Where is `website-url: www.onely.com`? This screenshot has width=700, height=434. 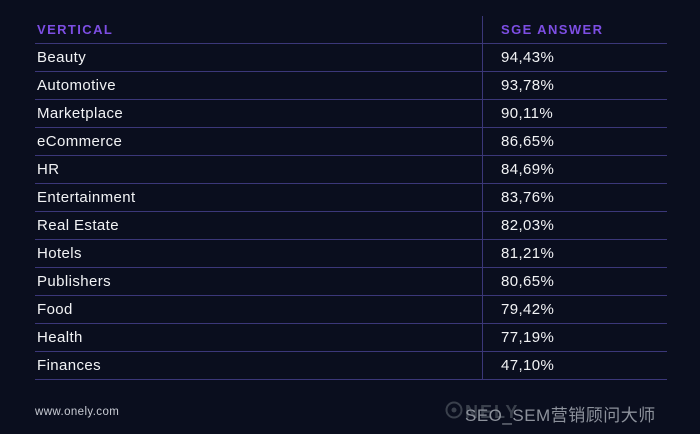
website-url: www.onely.com is located at coordinates (77, 412).